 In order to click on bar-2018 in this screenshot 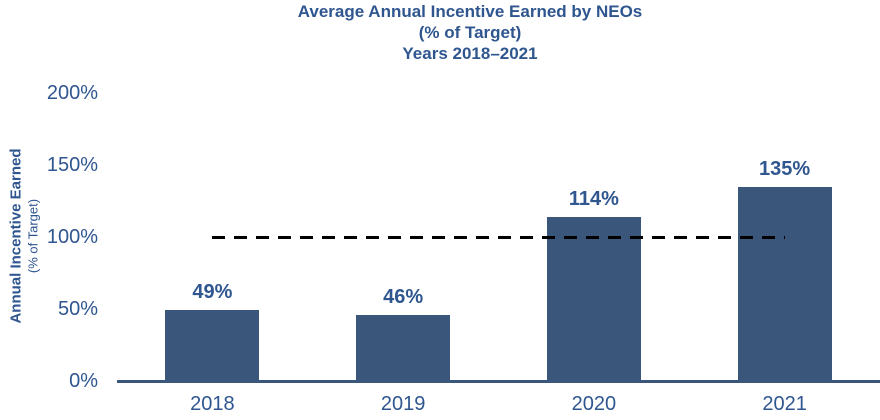, I will do `click(212, 345)`.